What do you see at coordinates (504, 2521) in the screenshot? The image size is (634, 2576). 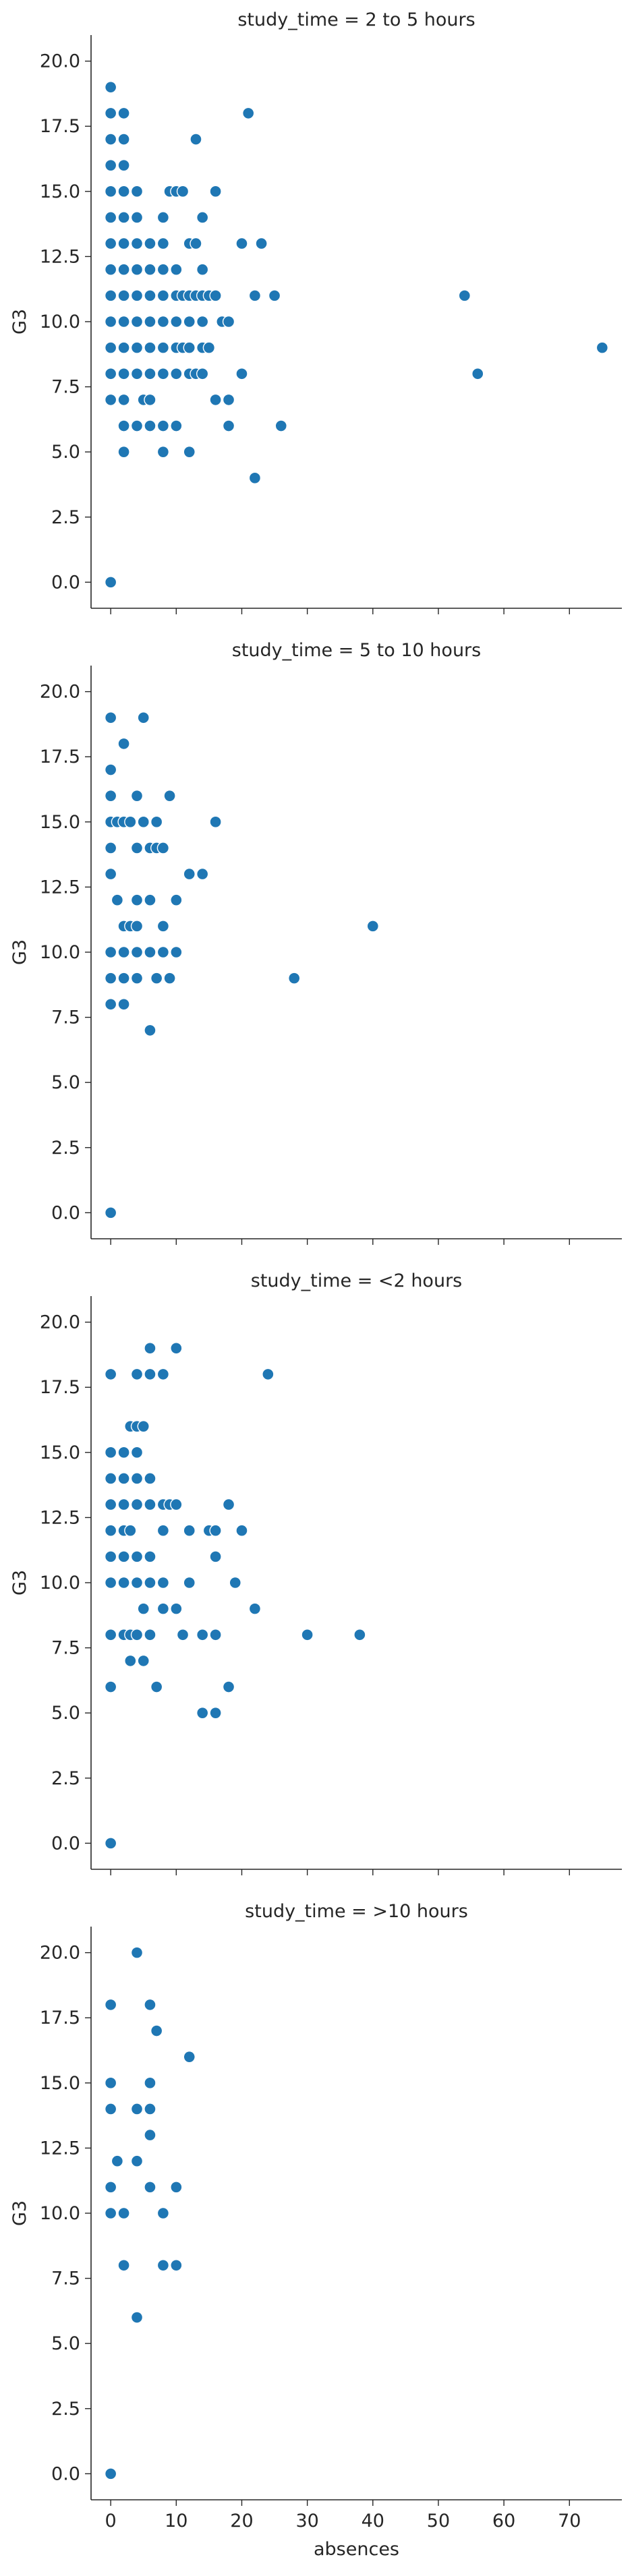 I see `x-tick-label: 60` at bounding box center [504, 2521].